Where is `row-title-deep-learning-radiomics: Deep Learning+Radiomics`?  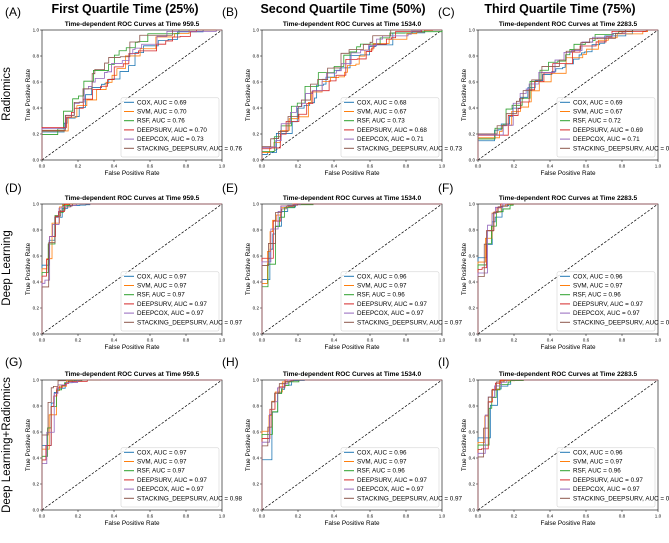 row-title-deep-learning-radiomics: Deep Learning+Radiomics is located at coordinates (7, 445).